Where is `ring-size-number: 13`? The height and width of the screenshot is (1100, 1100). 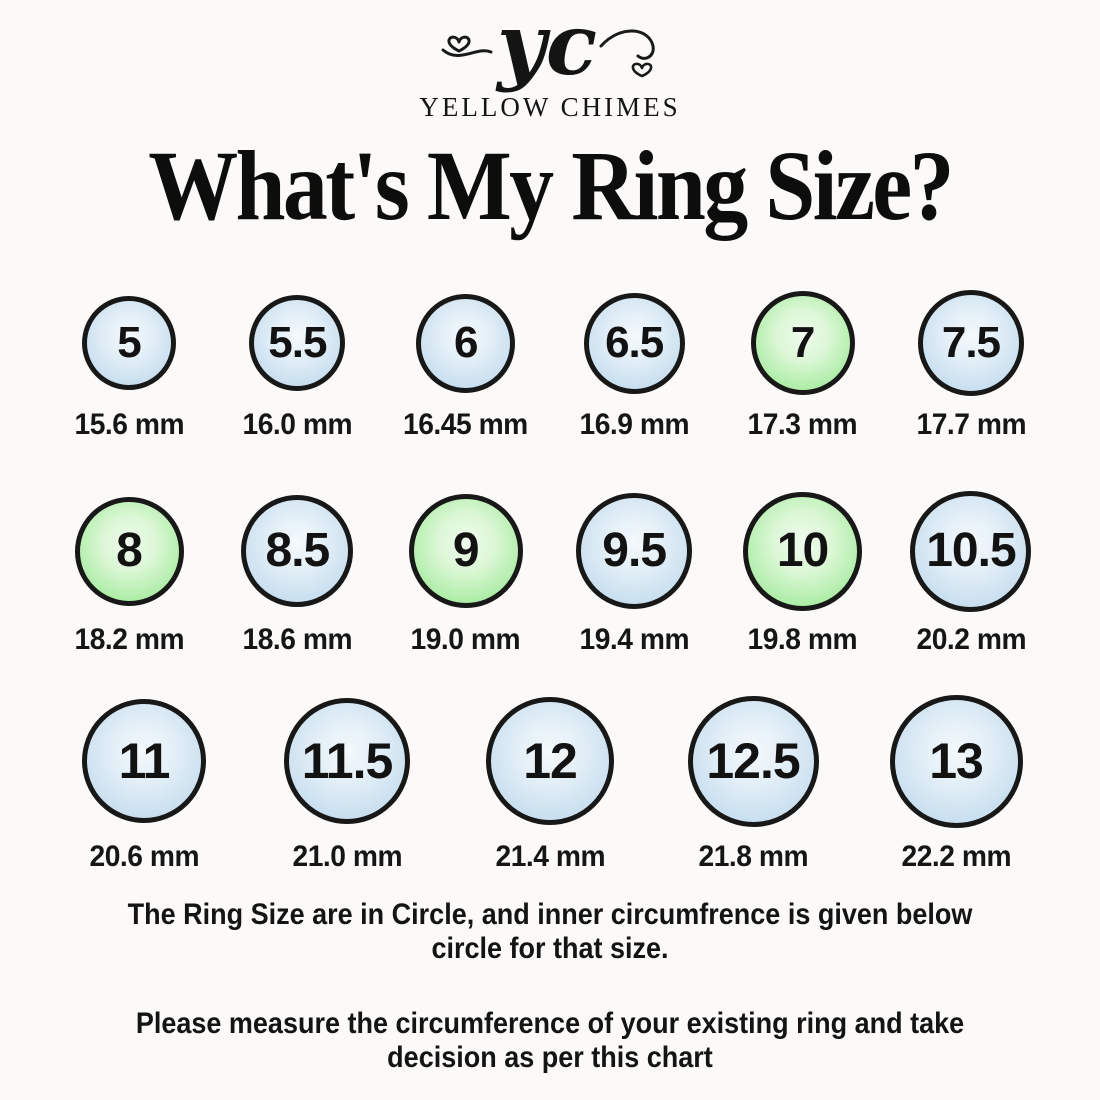 ring-size-number: 13 is located at coordinates (956, 761).